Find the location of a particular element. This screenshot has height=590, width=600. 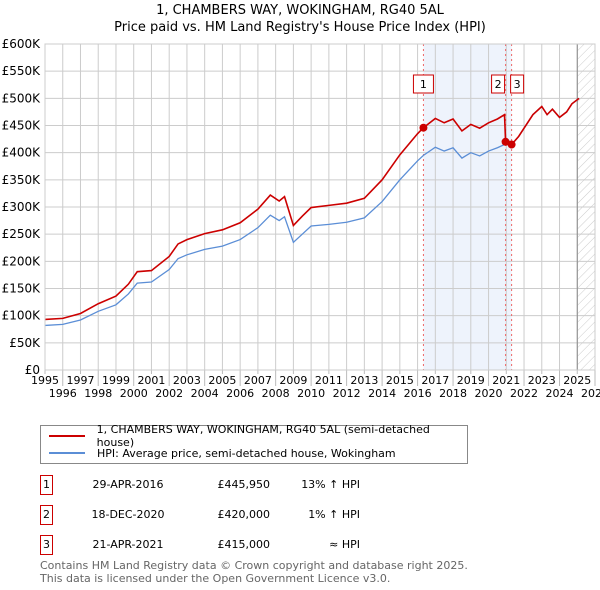

sale-label: 1 is located at coordinates (423, 84).